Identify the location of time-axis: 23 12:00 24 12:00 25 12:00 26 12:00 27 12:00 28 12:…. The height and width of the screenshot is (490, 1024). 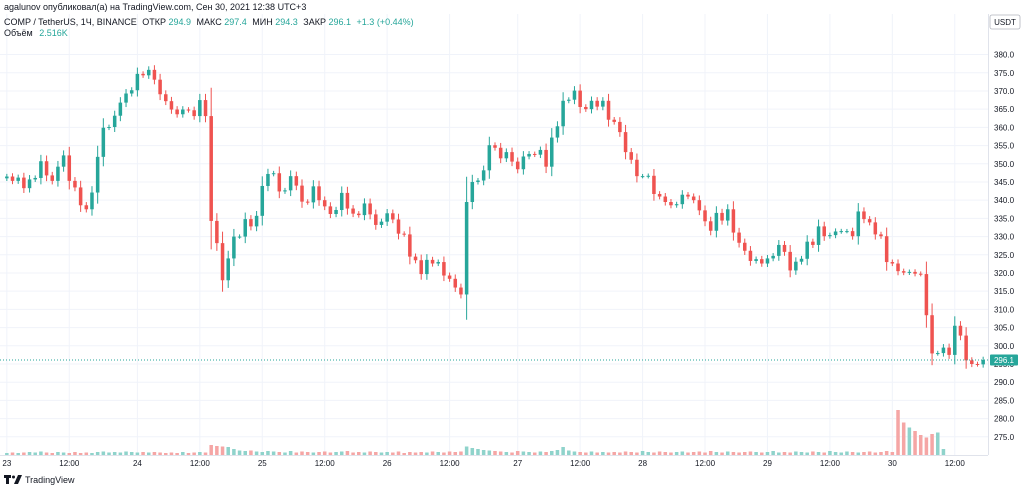
(494, 462).